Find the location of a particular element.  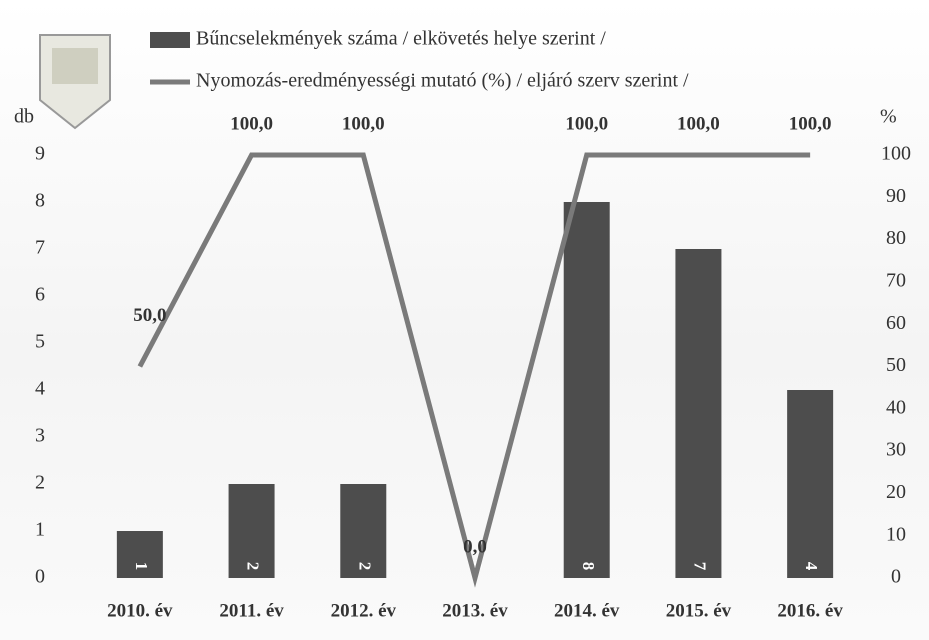

x-tick-label: 2012. év is located at coordinates (364, 610).